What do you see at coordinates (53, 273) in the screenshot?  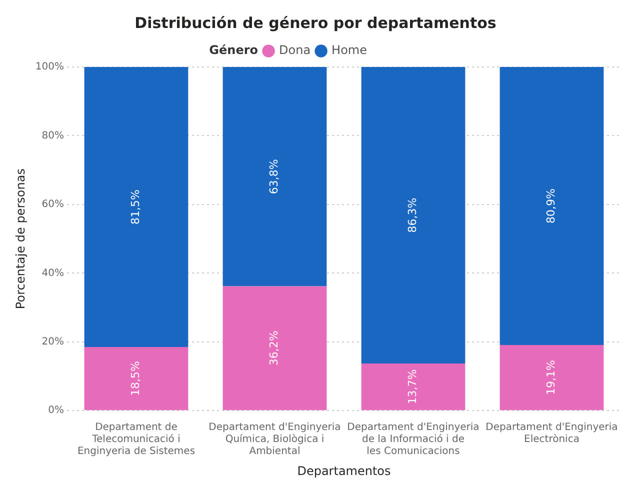 I see `y-tick-label: 40%` at bounding box center [53, 273].